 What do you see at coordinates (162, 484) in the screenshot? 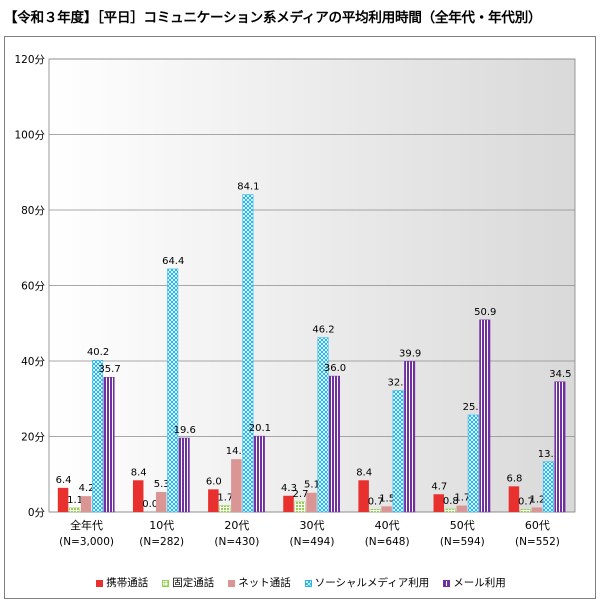
I see `data-label: 5.3` at bounding box center [162, 484].